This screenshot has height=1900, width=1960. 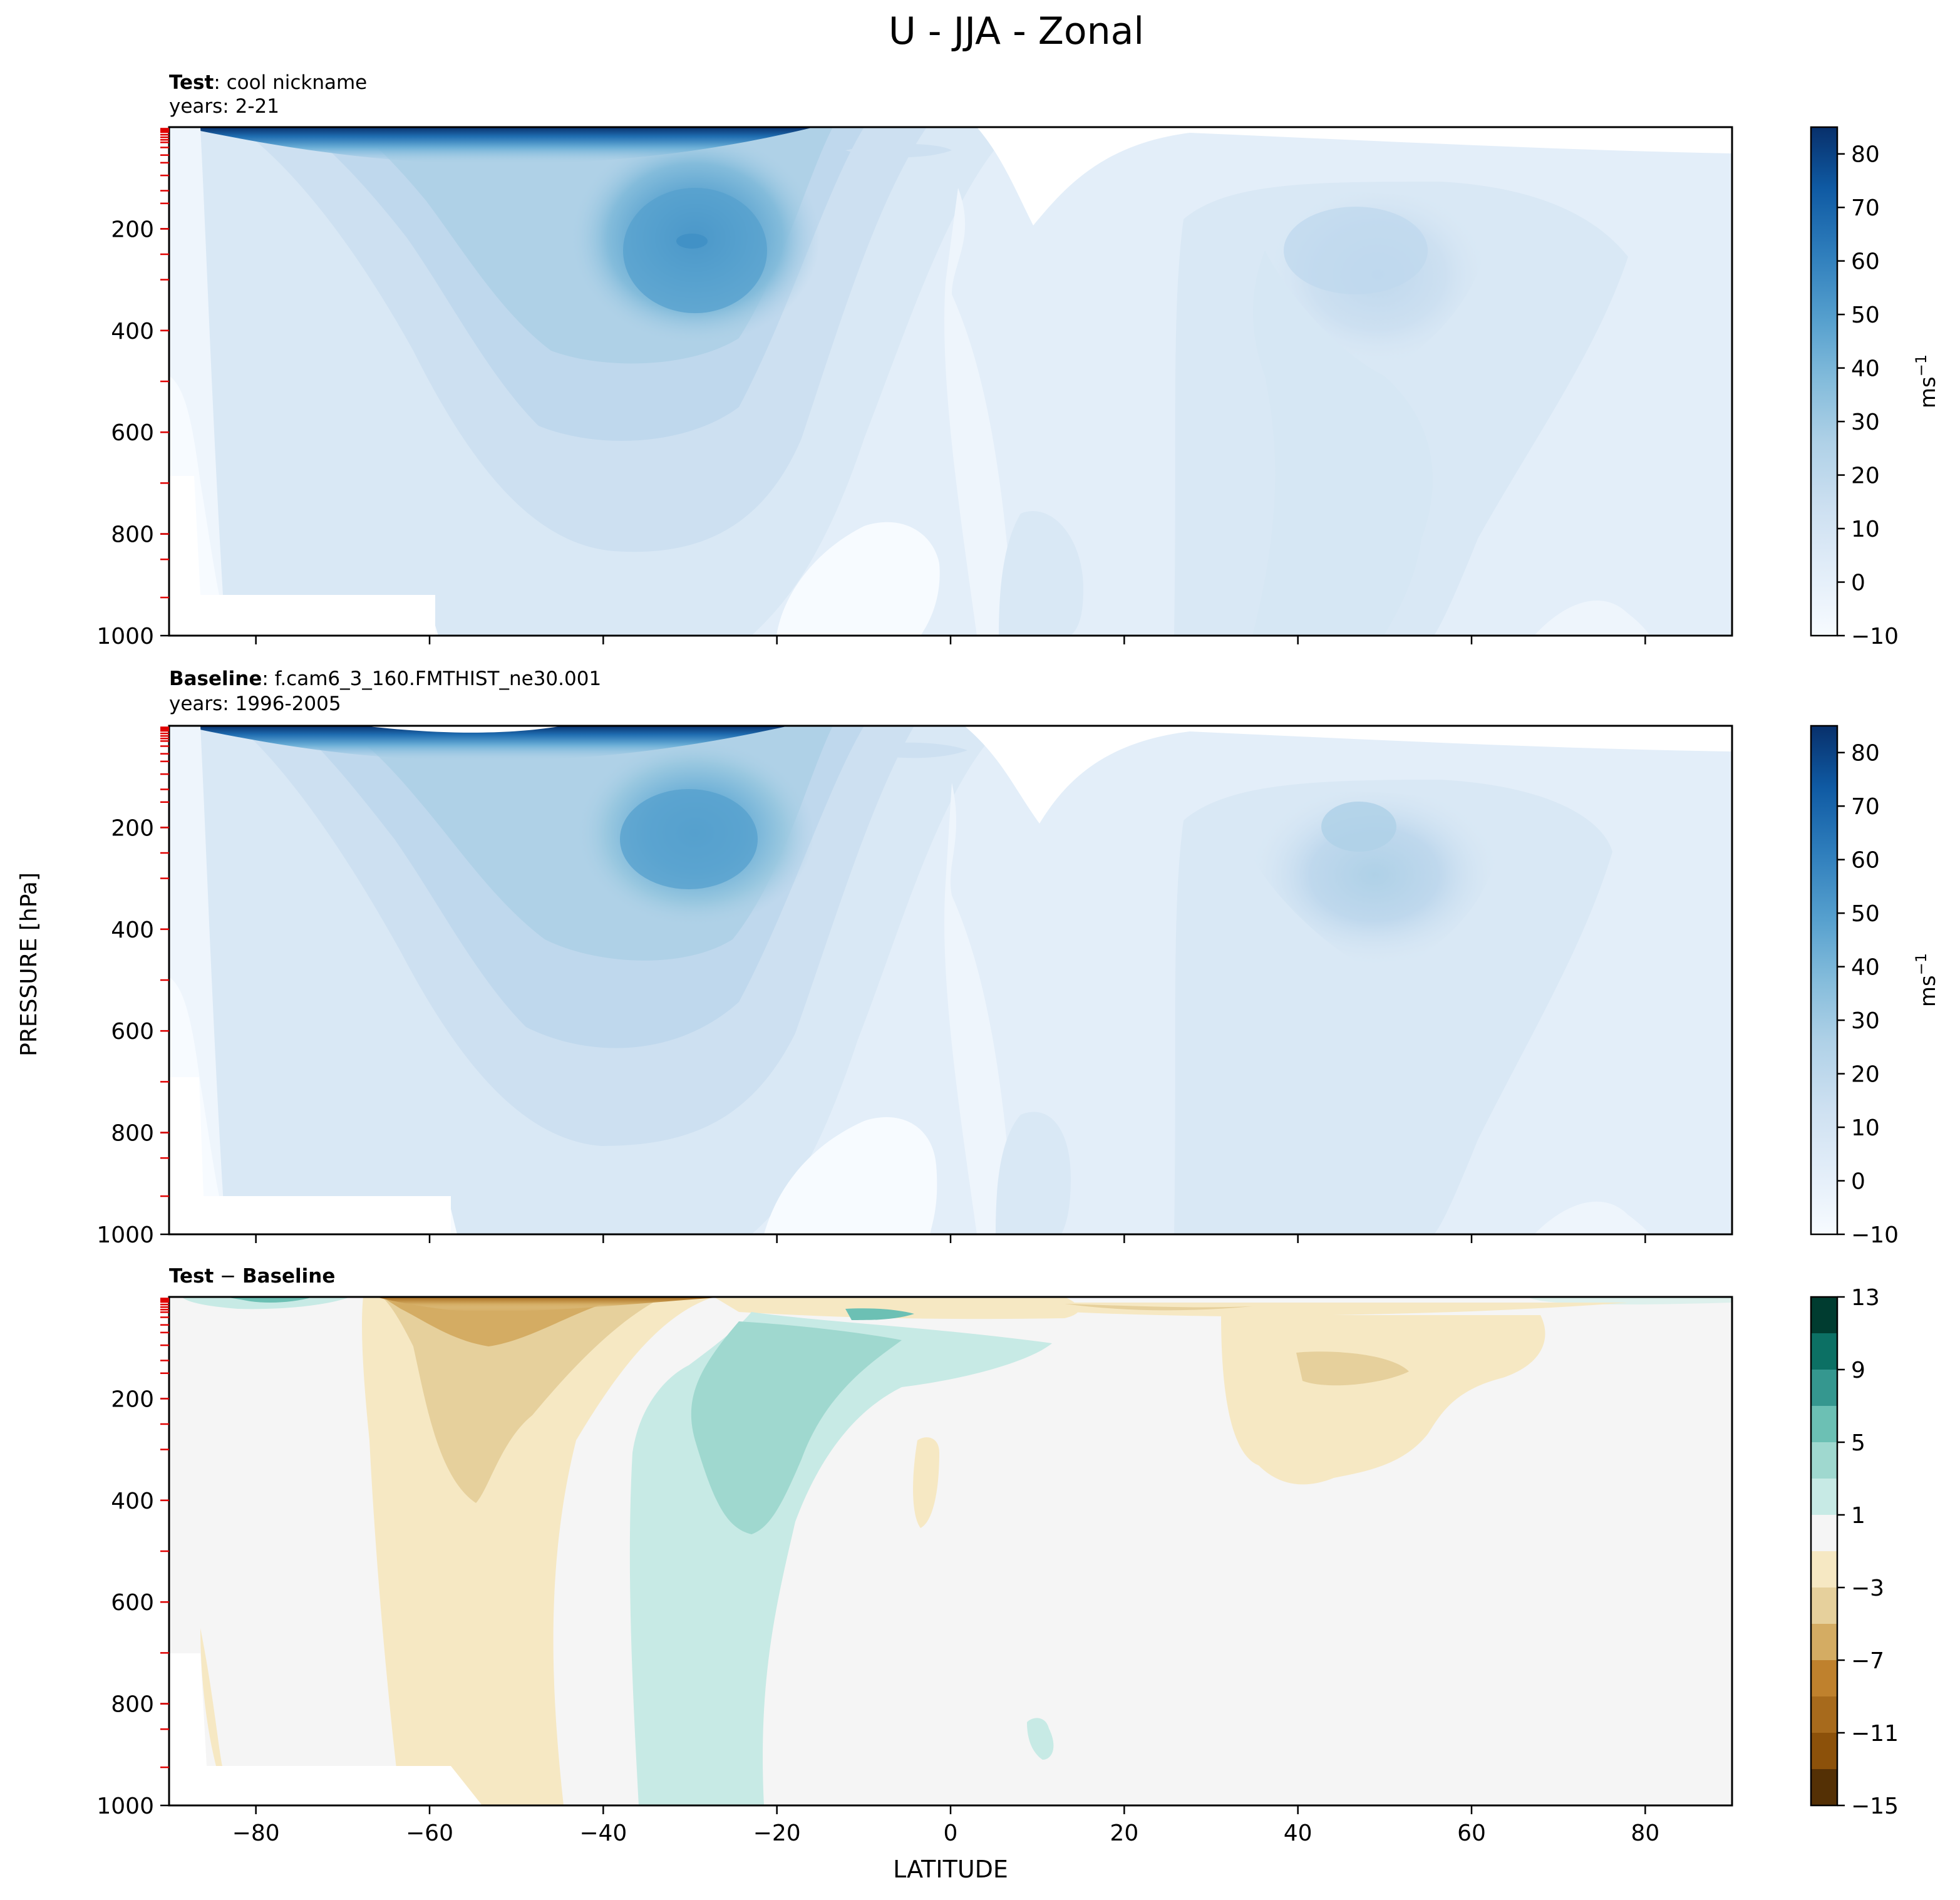 I want to click on figure-title: U - JJA - Zonal, so click(x=1016, y=31).